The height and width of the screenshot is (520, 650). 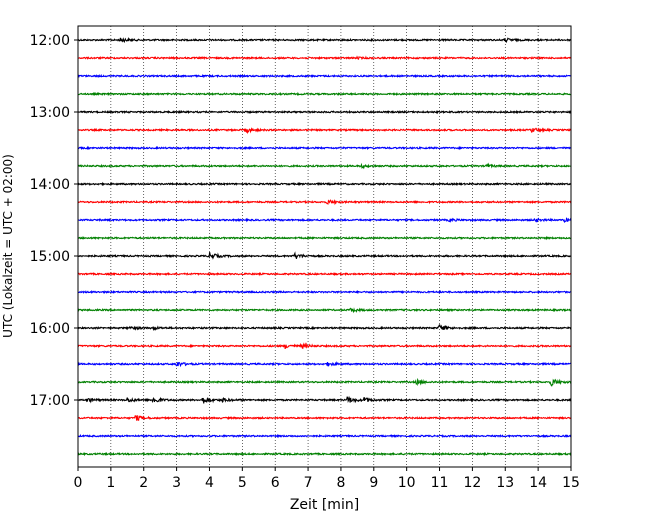 I want to click on x-tick-label: 1, so click(x=110, y=483).